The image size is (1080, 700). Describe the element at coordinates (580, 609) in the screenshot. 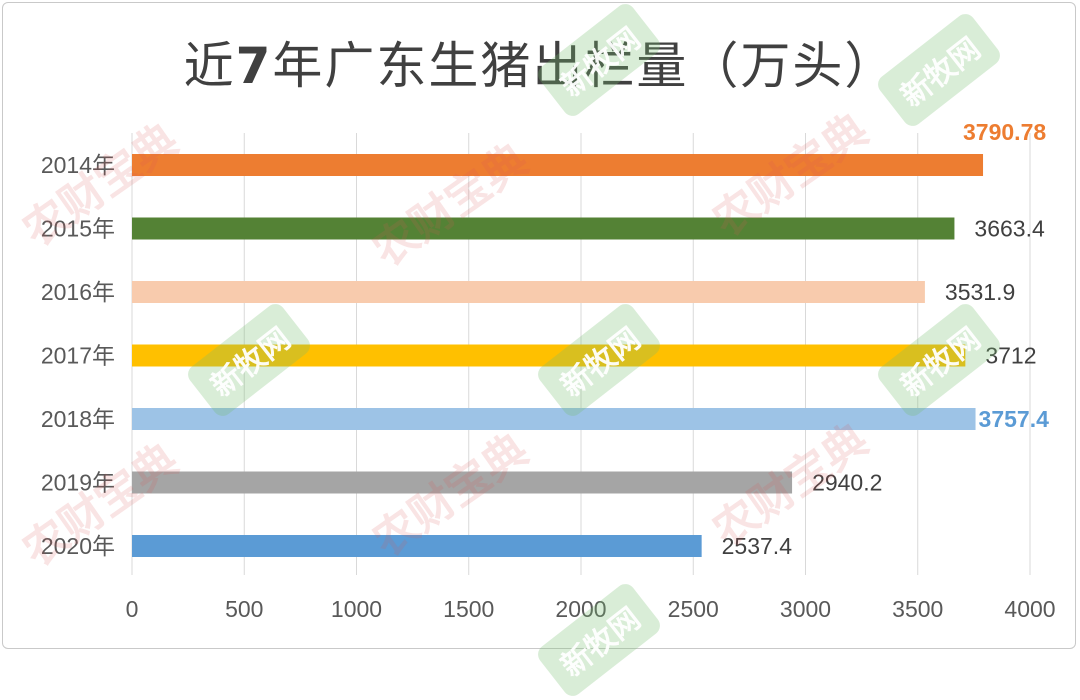

I see `x-tick-label: 2000` at that location.